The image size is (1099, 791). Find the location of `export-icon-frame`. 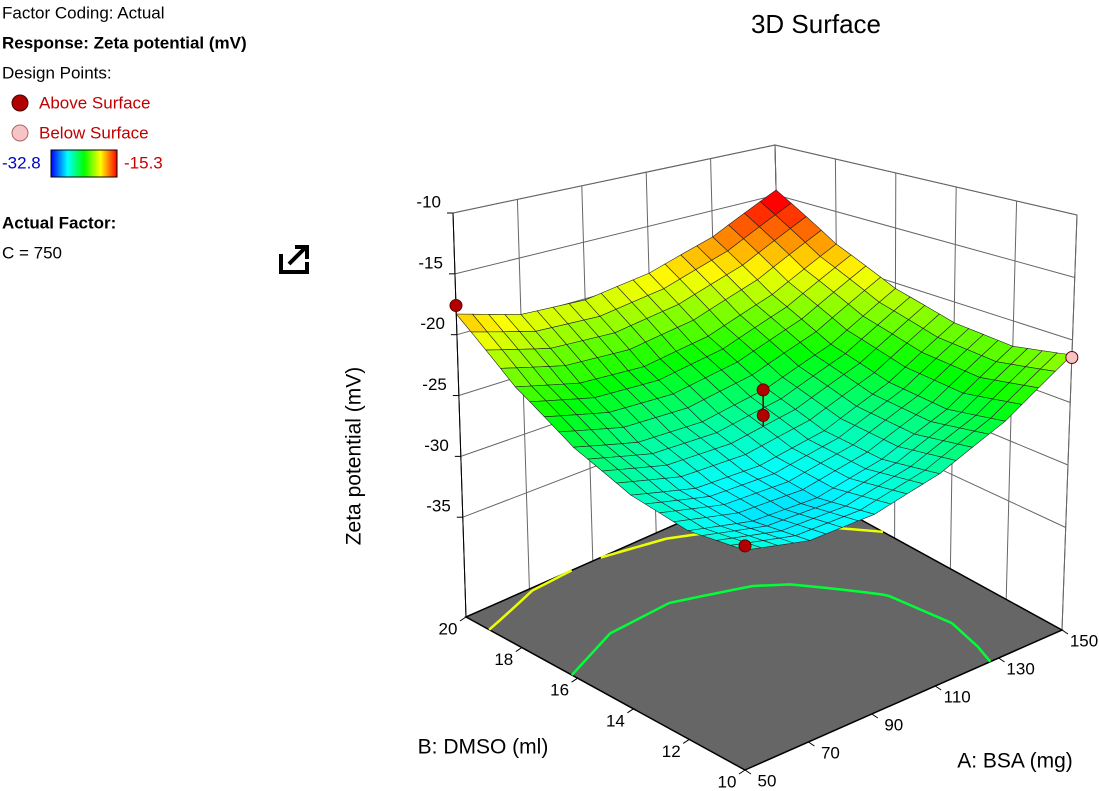

export-icon-frame is located at coordinates (294, 264).